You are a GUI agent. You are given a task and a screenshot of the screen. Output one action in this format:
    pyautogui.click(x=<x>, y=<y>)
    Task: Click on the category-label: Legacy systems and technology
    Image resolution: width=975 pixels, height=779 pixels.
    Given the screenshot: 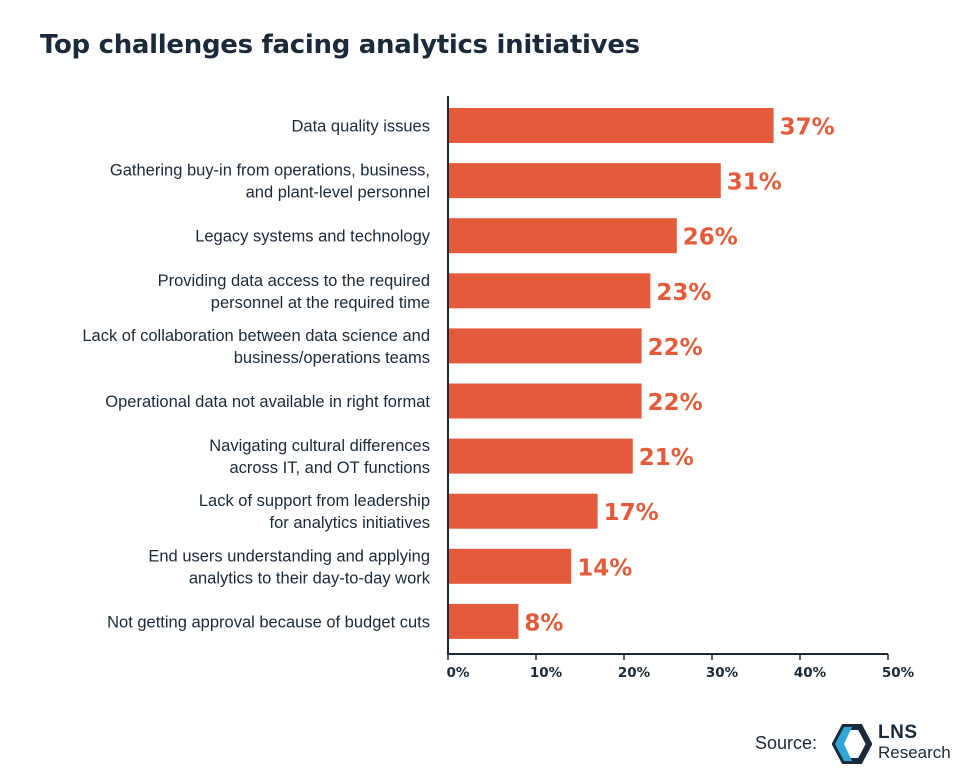 What is the action you would take?
    pyautogui.click(x=313, y=237)
    